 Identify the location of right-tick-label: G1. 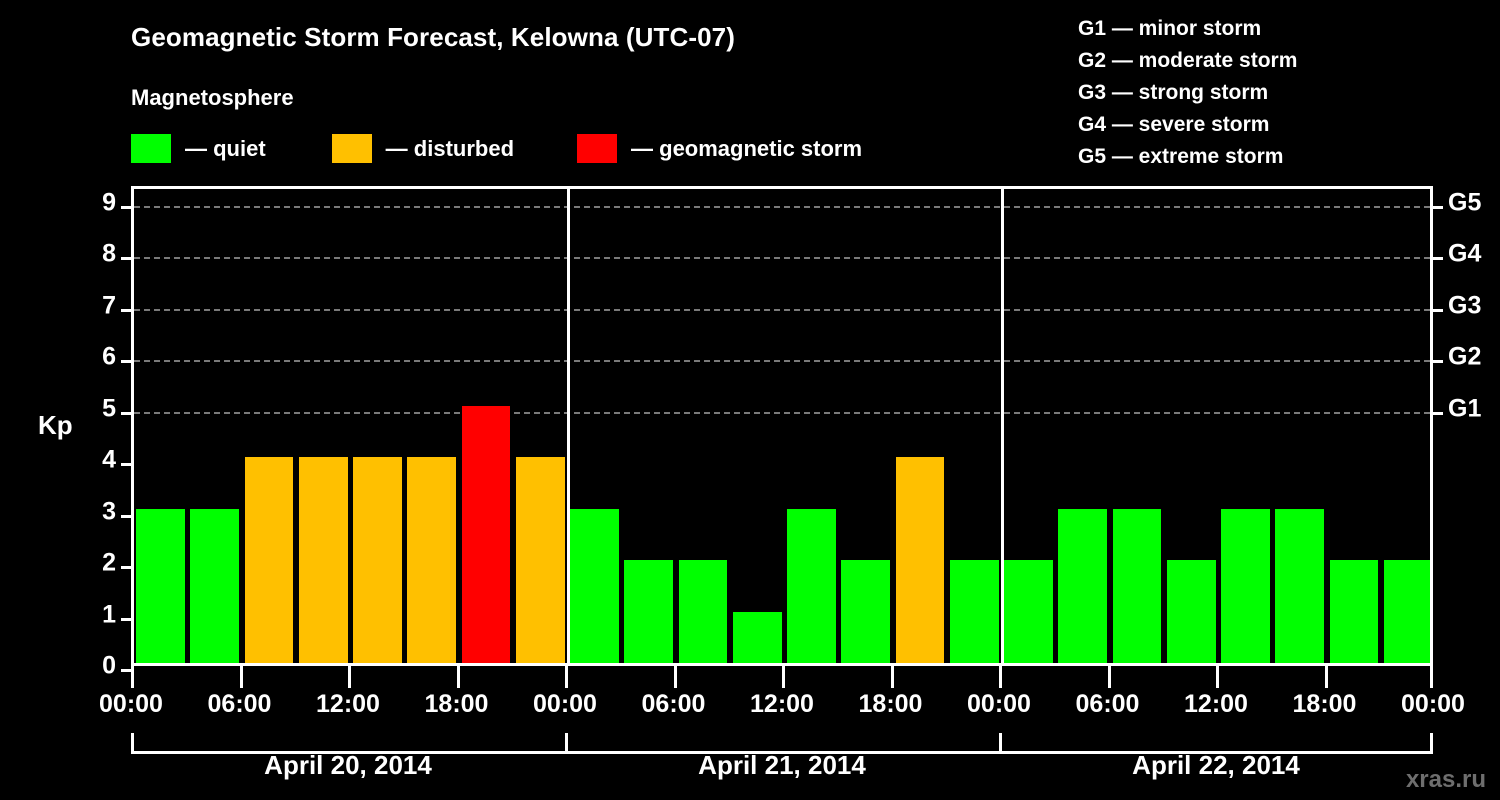
(1465, 408).